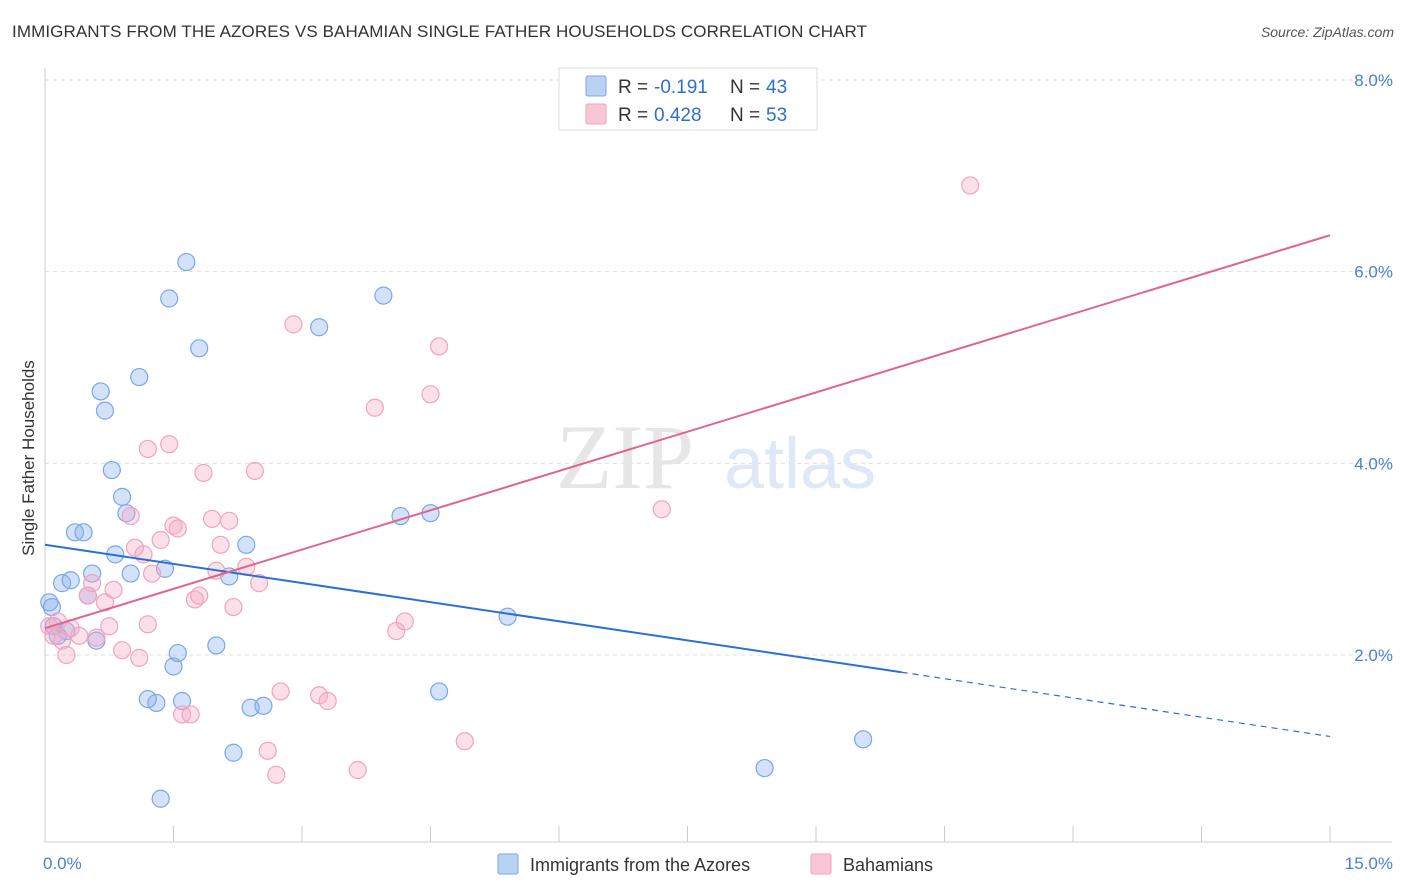 This screenshot has width=1406, height=892. What do you see at coordinates (473, 608) in the screenshot?
I see `azores-trend-line` at bounding box center [473, 608].